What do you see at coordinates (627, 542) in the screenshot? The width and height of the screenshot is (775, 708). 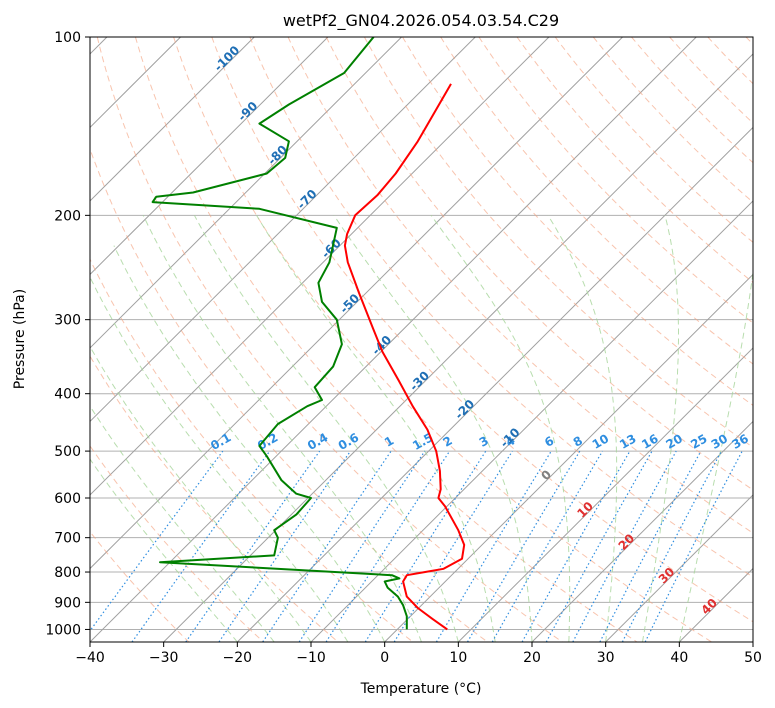 I see `moist-adiabat-label: 20` at bounding box center [627, 542].